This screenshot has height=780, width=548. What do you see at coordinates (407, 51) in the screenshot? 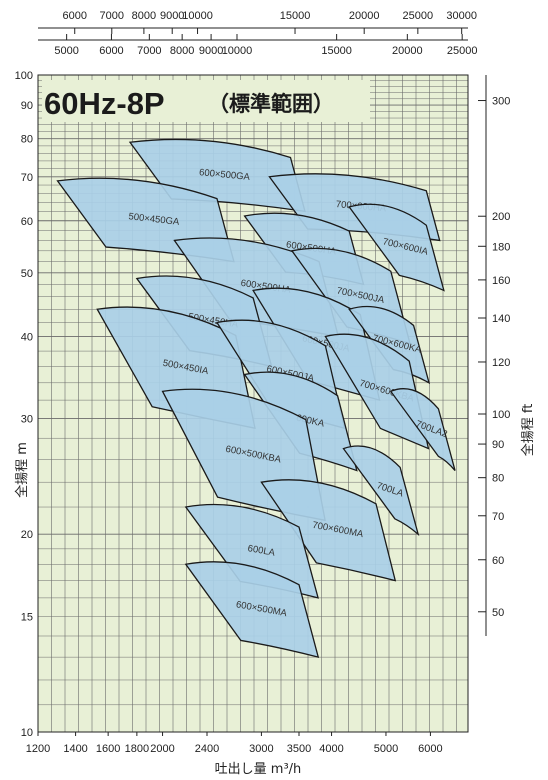
I see `top-axis-lower-tick-label: 20000` at bounding box center [407, 51].